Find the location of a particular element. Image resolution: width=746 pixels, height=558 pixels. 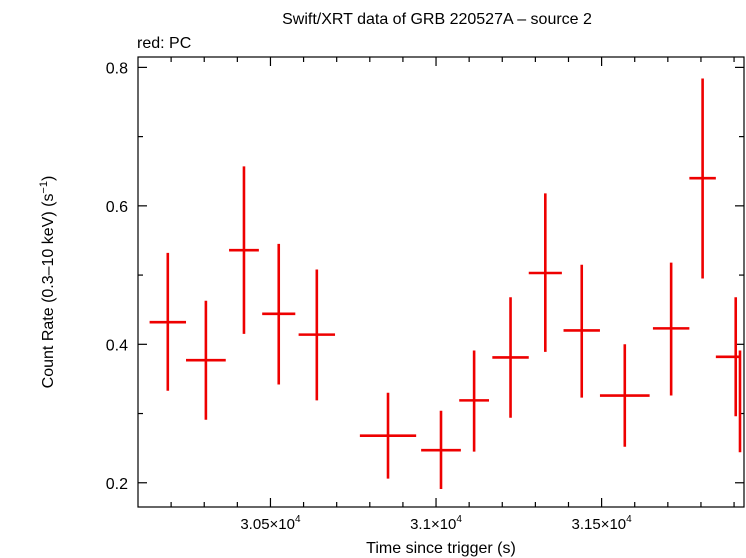

x-tick-label: 3.05×10⁴ is located at coordinates (270, 523).